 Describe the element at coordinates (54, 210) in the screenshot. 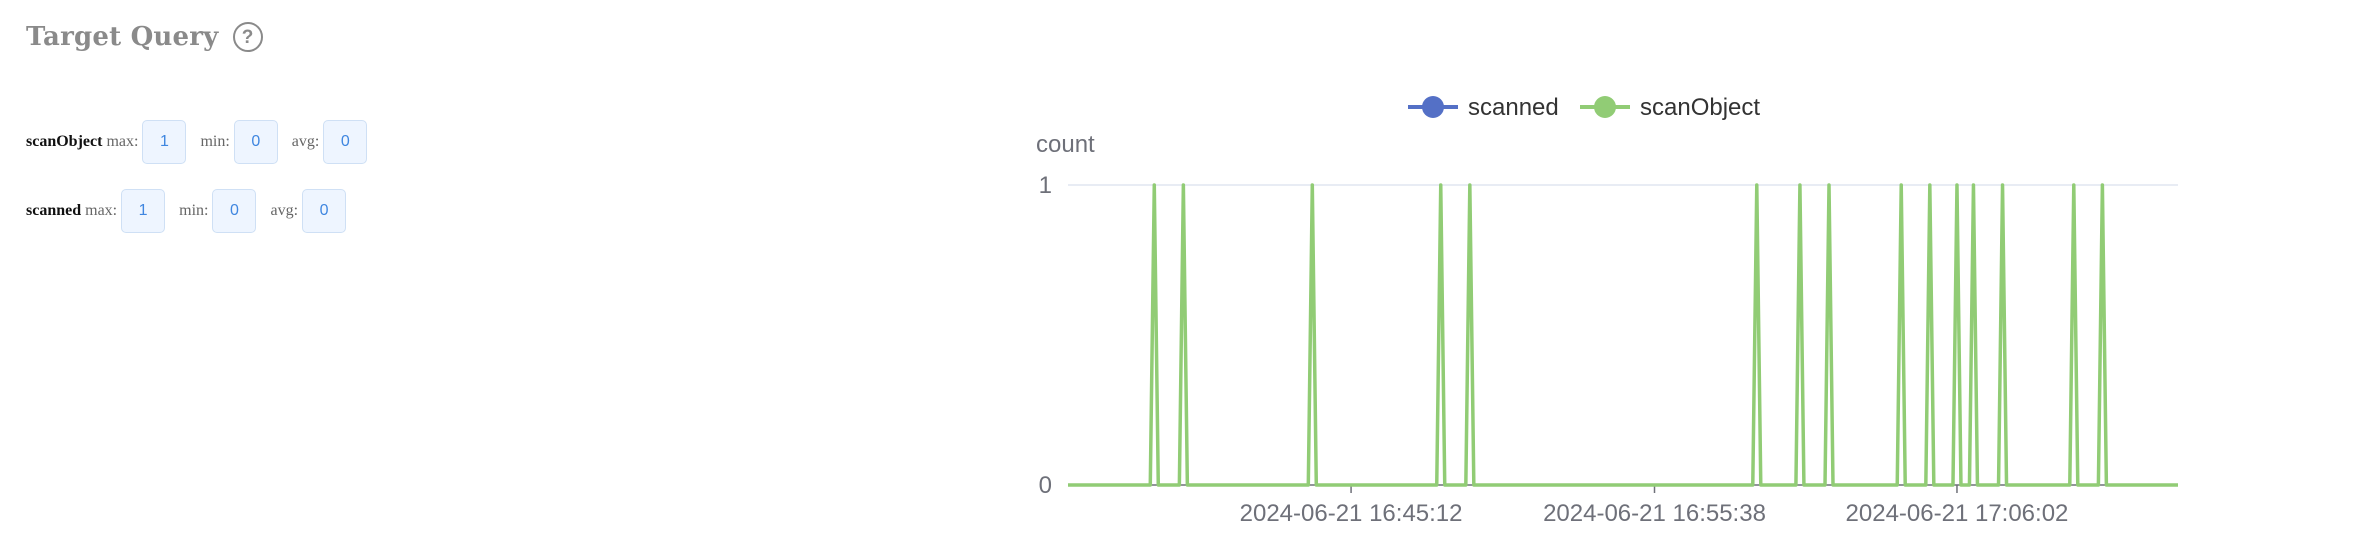

I see `stat-name: scanned` at that location.